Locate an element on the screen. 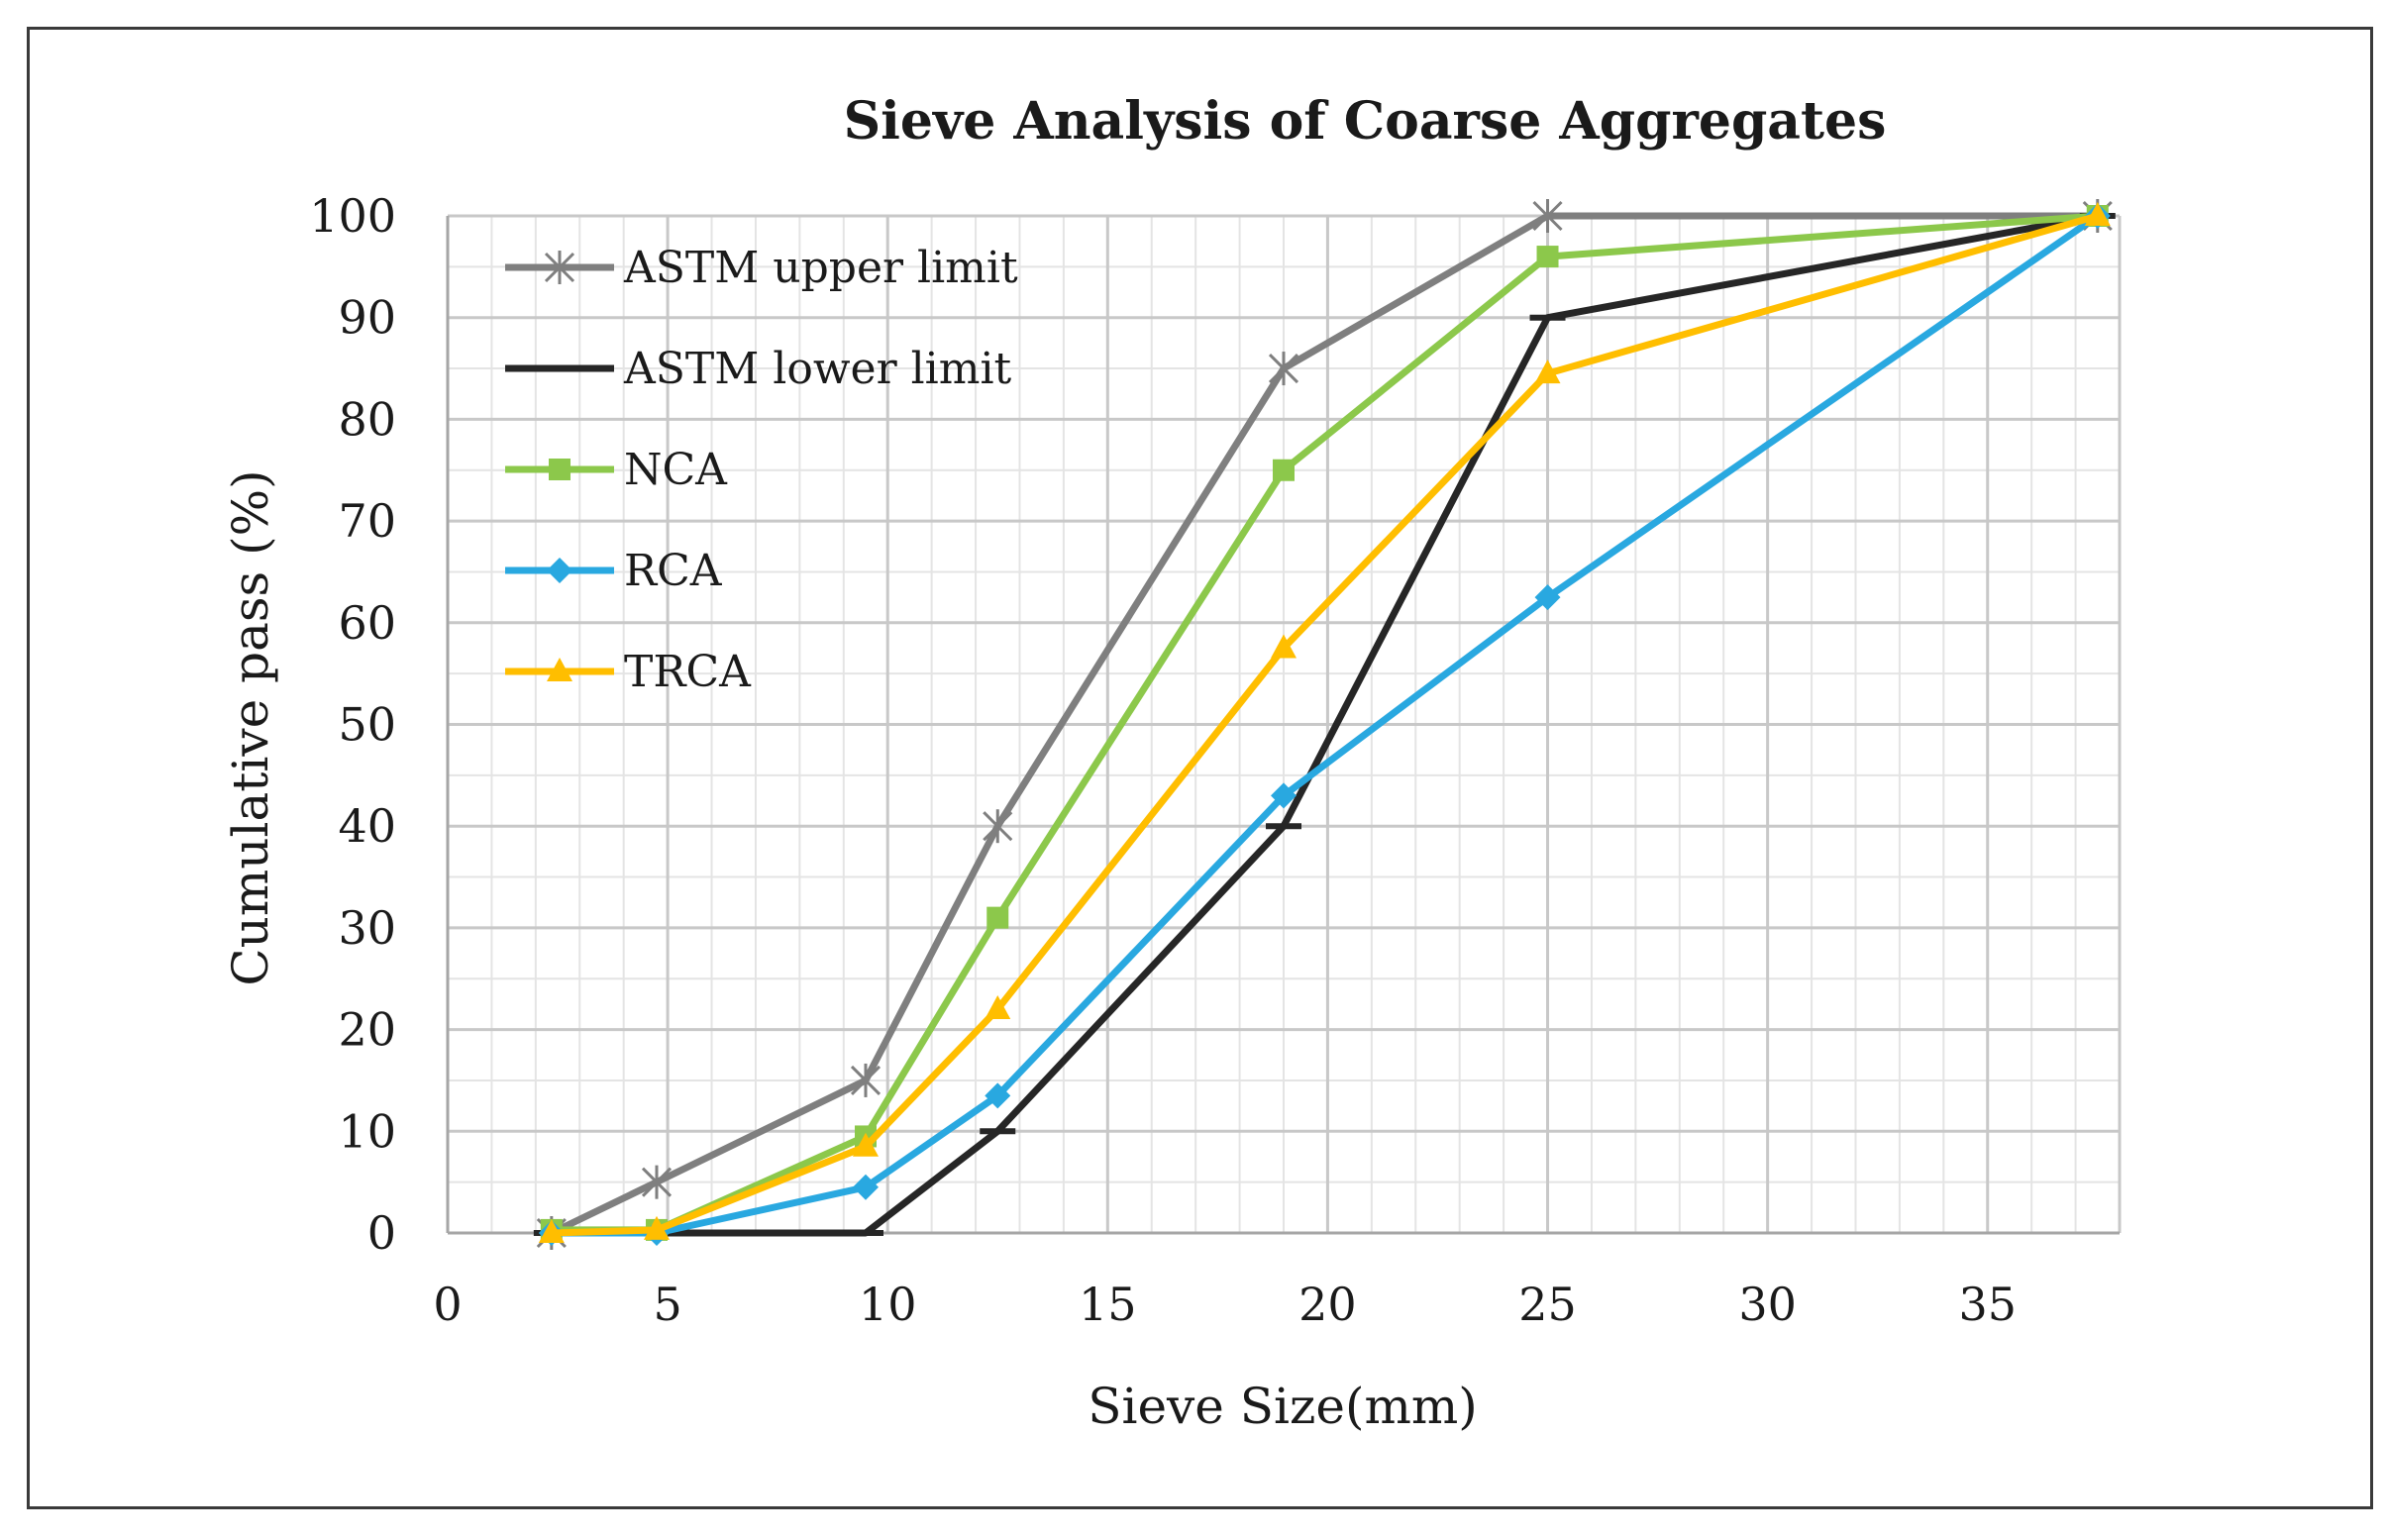 Image resolution: width=2386 pixels, height=1540 pixels. legend-item-rca: RCA is located at coordinates (614, 571).